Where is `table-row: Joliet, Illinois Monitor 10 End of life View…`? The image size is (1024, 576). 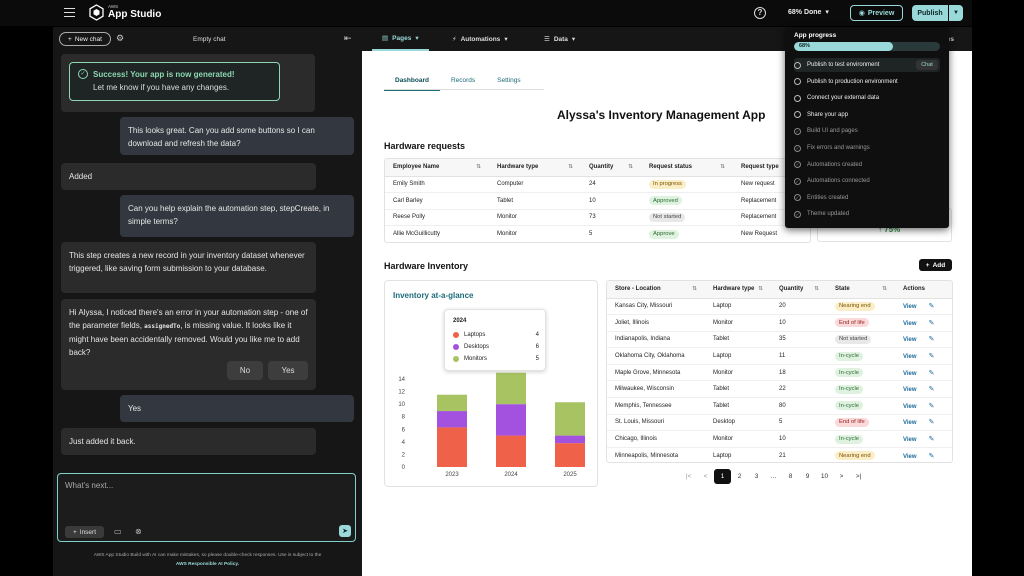
table-row: Joliet, Illinois Monitor 10 End of life View… is located at coordinates (779, 323).